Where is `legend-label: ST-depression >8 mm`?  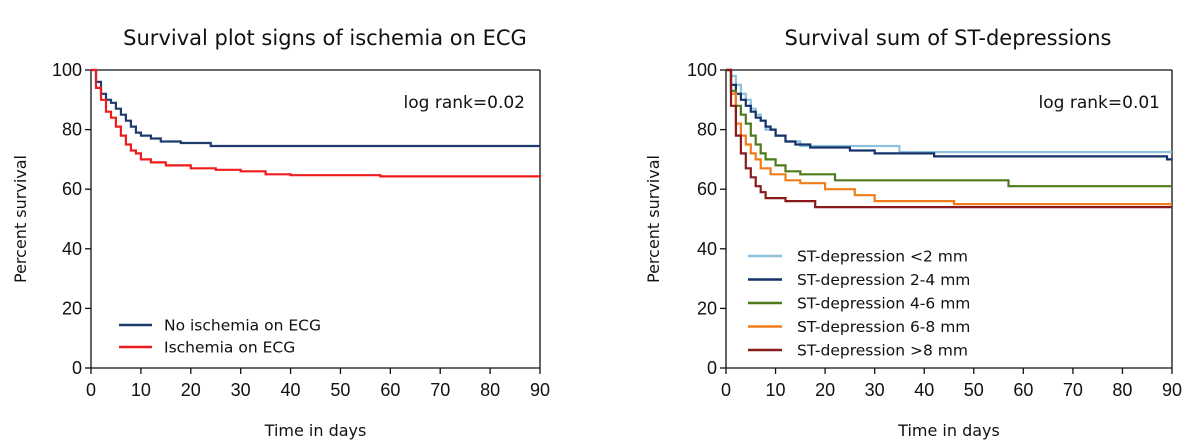
legend-label: ST-depression >8 mm is located at coordinates (882, 351).